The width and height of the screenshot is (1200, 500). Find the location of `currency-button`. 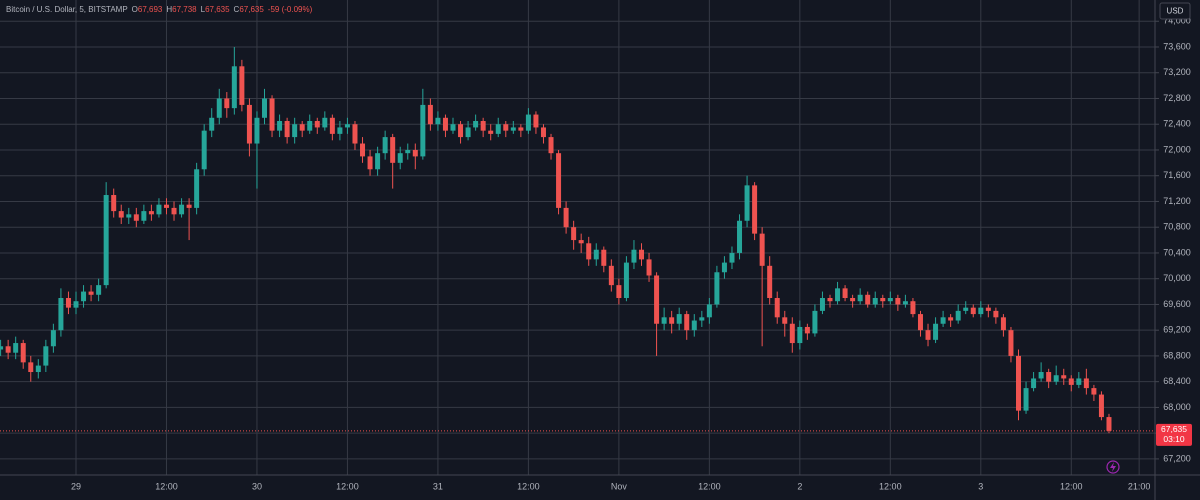

currency-button is located at coordinates (1175, 11).